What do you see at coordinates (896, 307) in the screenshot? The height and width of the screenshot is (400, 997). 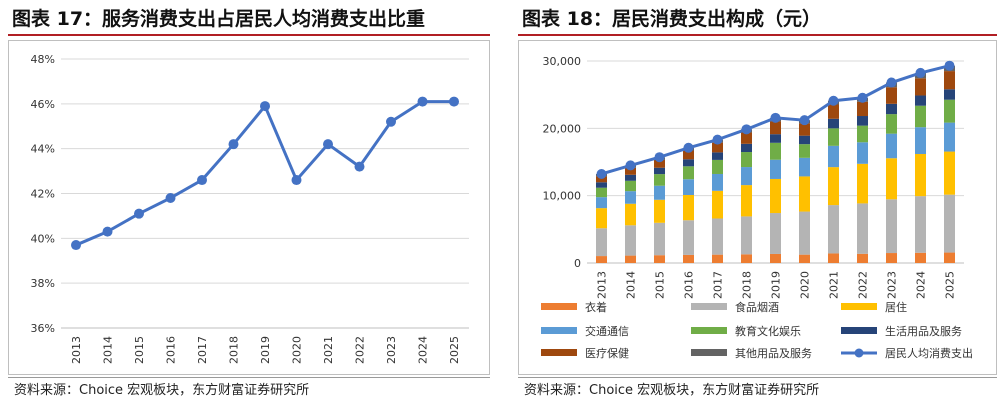 I see `legend-label: 居住` at bounding box center [896, 307].